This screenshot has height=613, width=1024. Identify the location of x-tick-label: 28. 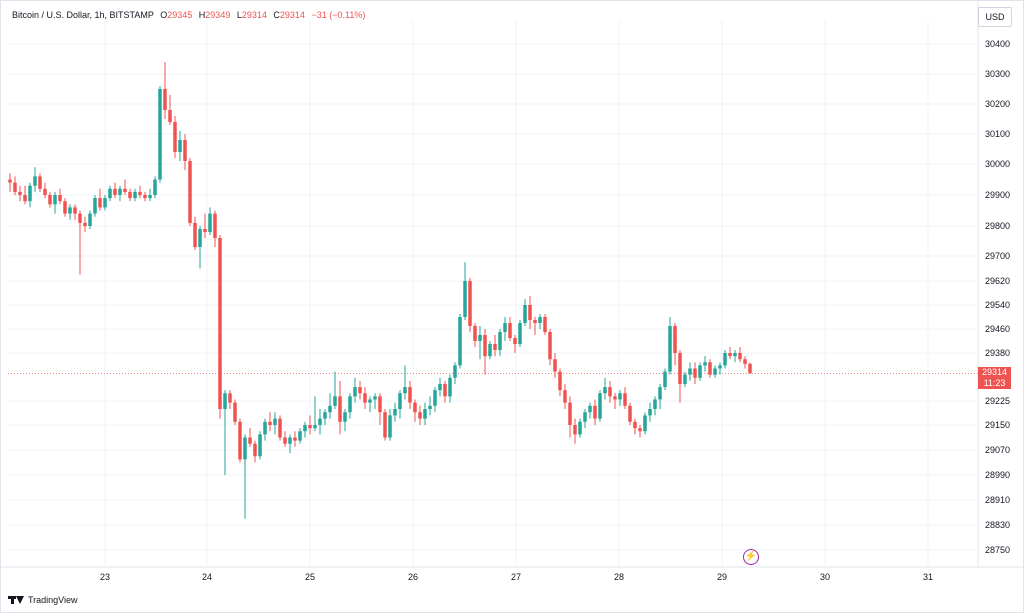
(619, 577).